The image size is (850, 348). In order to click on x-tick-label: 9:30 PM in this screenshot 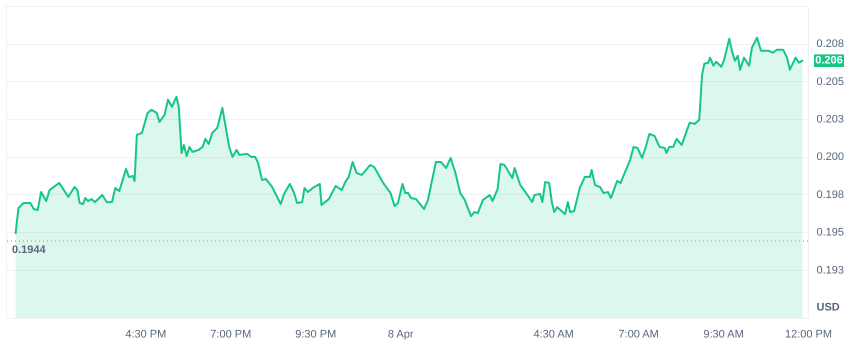, I will do `click(315, 334)`.